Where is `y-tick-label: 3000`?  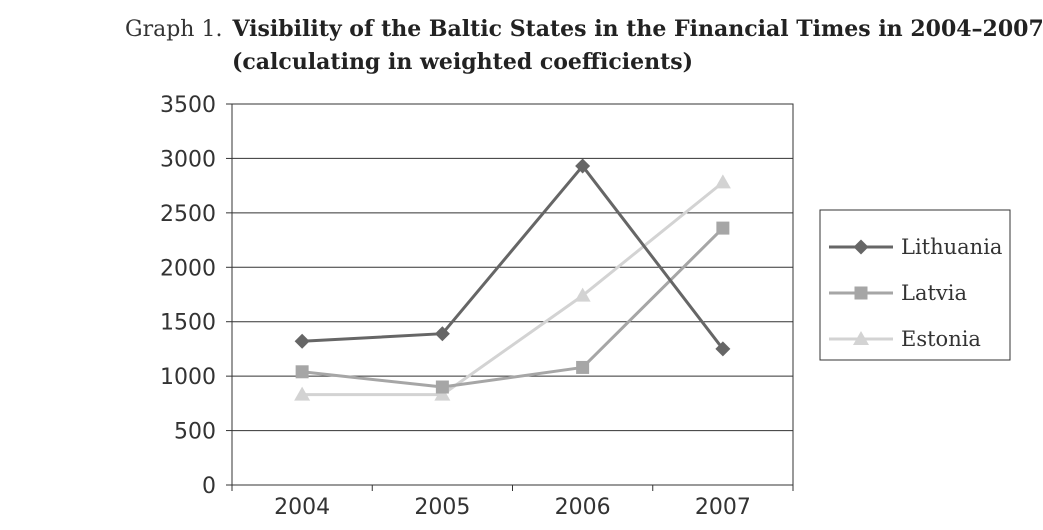 y-tick-label: 3000 is located at coordinates (188, 159).